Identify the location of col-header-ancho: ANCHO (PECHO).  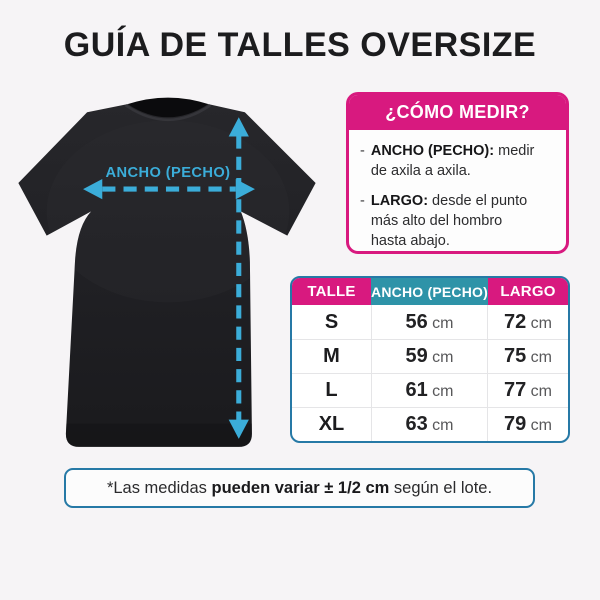
(429, 291).